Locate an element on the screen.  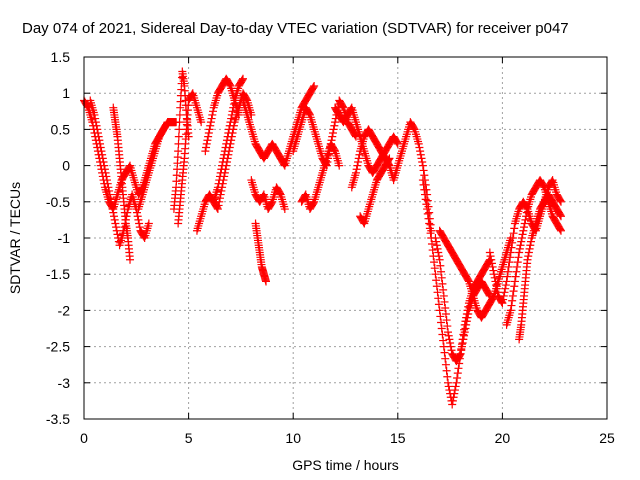
y-axis-label: SDTVAR / TECUs is located at coordinates (15, 238).